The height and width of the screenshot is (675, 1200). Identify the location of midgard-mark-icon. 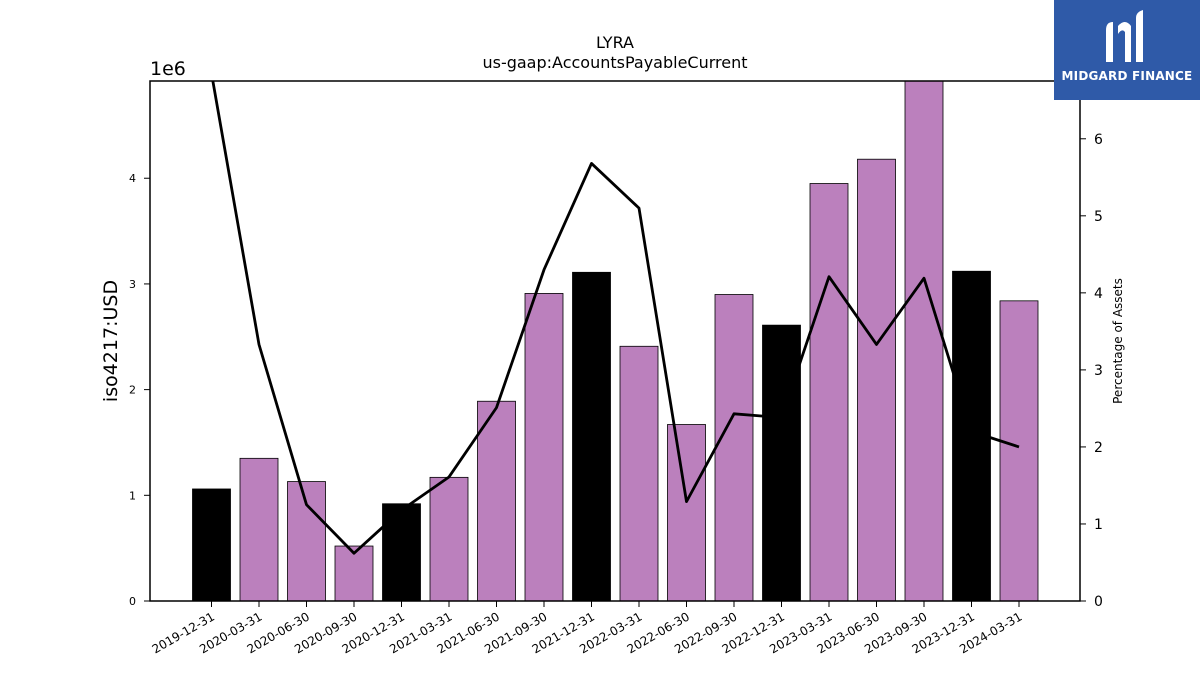
(1124, 36).